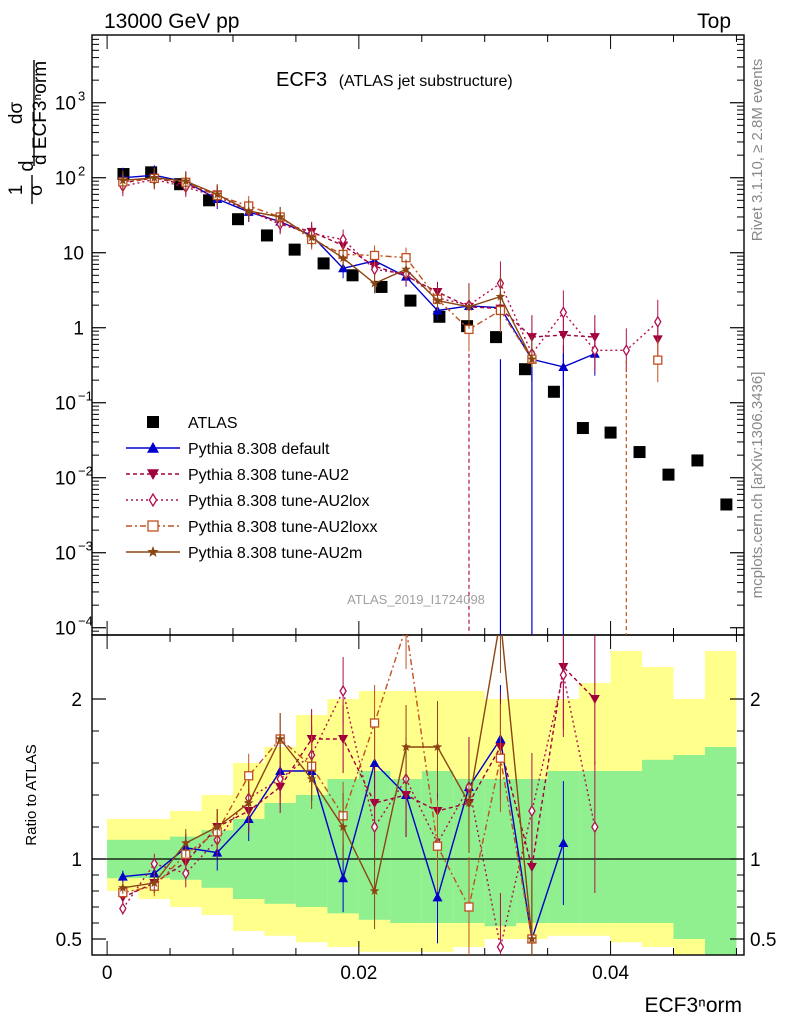 The width and height of the screenshot is (786, 1029). I want to click on ratio-y-tick-label-right: 1, so click(755, 860).